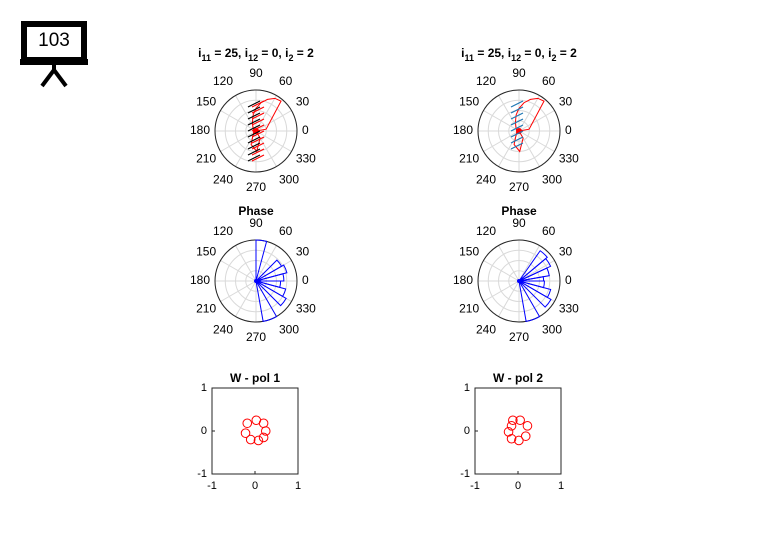 The height and width of the screenshot is (548, 759). Describe the element at coordinates (298, 486) in the screenshot. I see `x-tick-label: 1` at that location.